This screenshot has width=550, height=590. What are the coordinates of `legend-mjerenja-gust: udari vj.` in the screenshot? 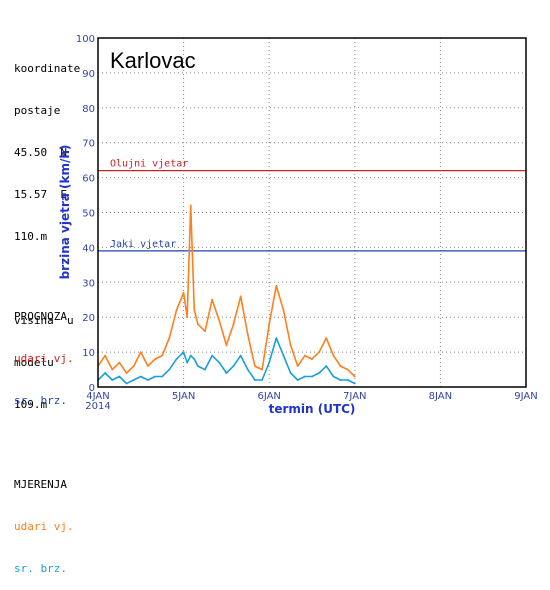 It's located at (44, 526).